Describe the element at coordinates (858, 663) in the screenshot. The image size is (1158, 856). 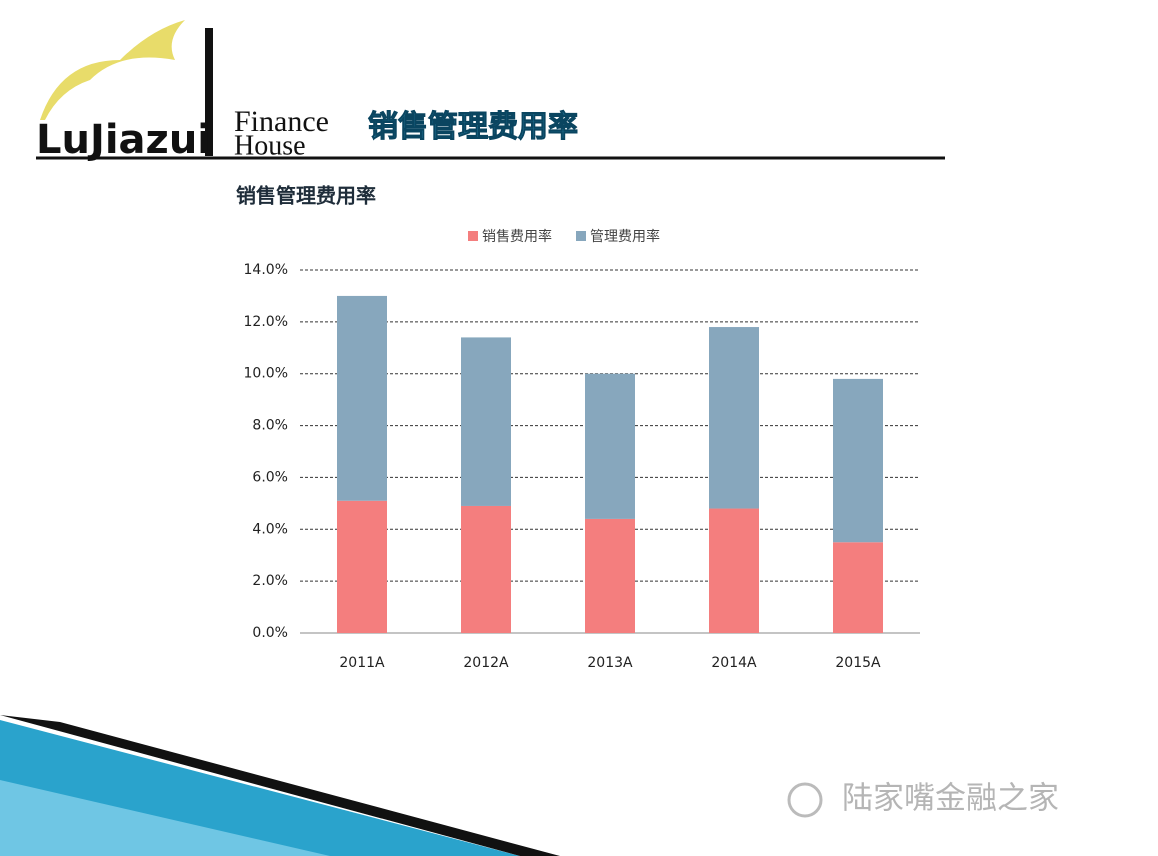
I see `x-tick-label: 2015A` at that location.